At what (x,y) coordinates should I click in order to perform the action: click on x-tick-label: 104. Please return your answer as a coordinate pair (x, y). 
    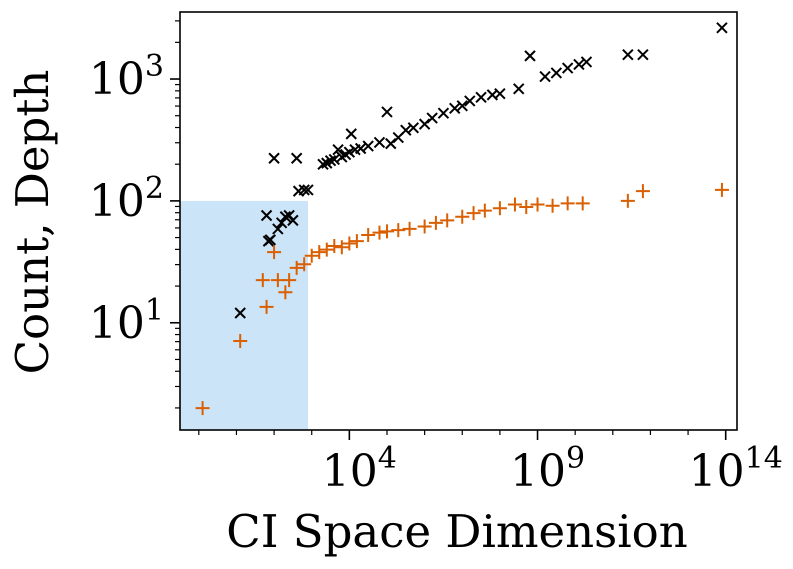
    Looking at the image, I should click on (359, 469).